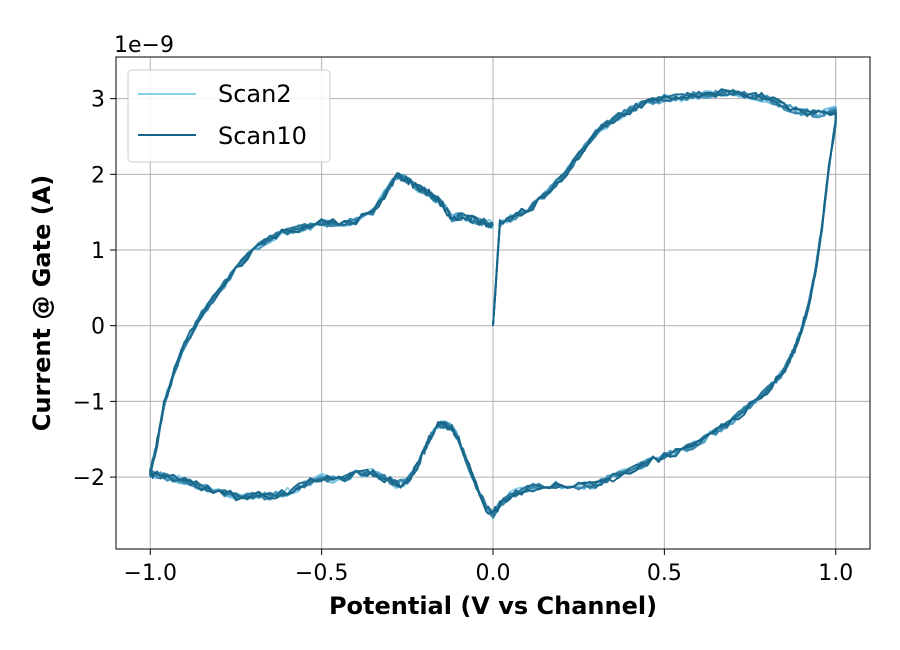  I want to click on x-tick-label: −0.5, so click(321, 573).